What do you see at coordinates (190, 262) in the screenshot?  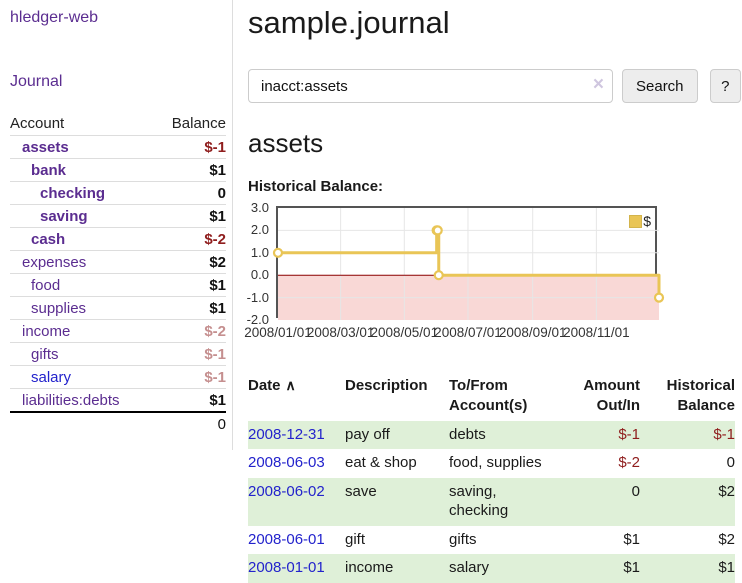 I see `account-balance: $2` at bounding box center [190, 262].